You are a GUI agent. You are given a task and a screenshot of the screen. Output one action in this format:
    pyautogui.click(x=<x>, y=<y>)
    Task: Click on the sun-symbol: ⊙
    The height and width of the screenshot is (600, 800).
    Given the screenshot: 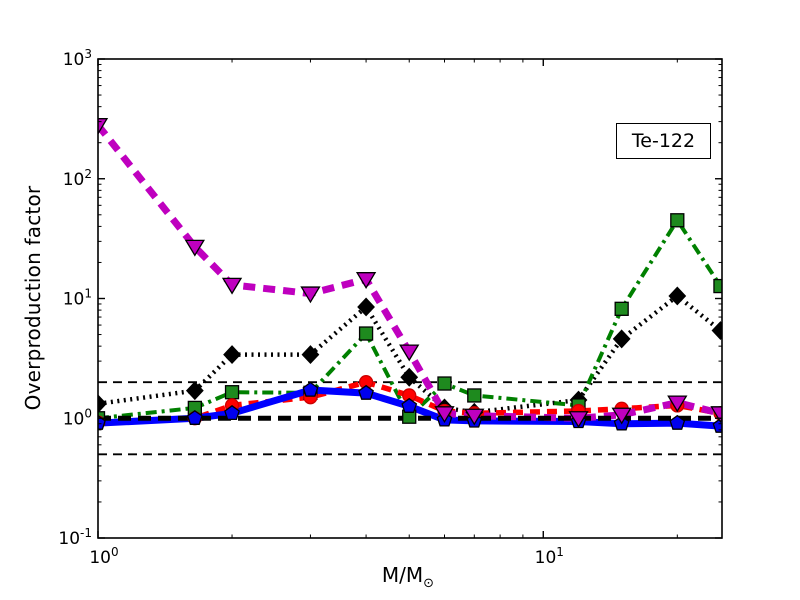 What is the action you would take?
    pyautogui.click(x=429, y=583)
    